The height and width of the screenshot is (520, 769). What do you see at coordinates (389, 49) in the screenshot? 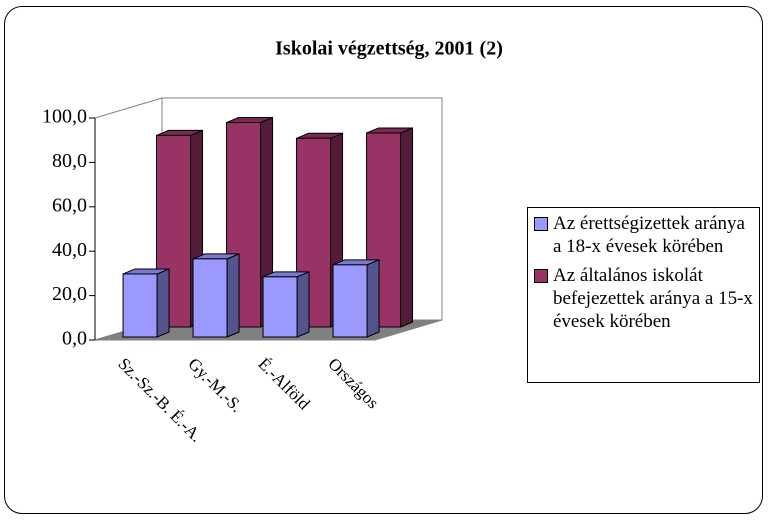
I see `chart-title: Iskolai végzettség, 2001 (2)` at bounding box center [389, 49].